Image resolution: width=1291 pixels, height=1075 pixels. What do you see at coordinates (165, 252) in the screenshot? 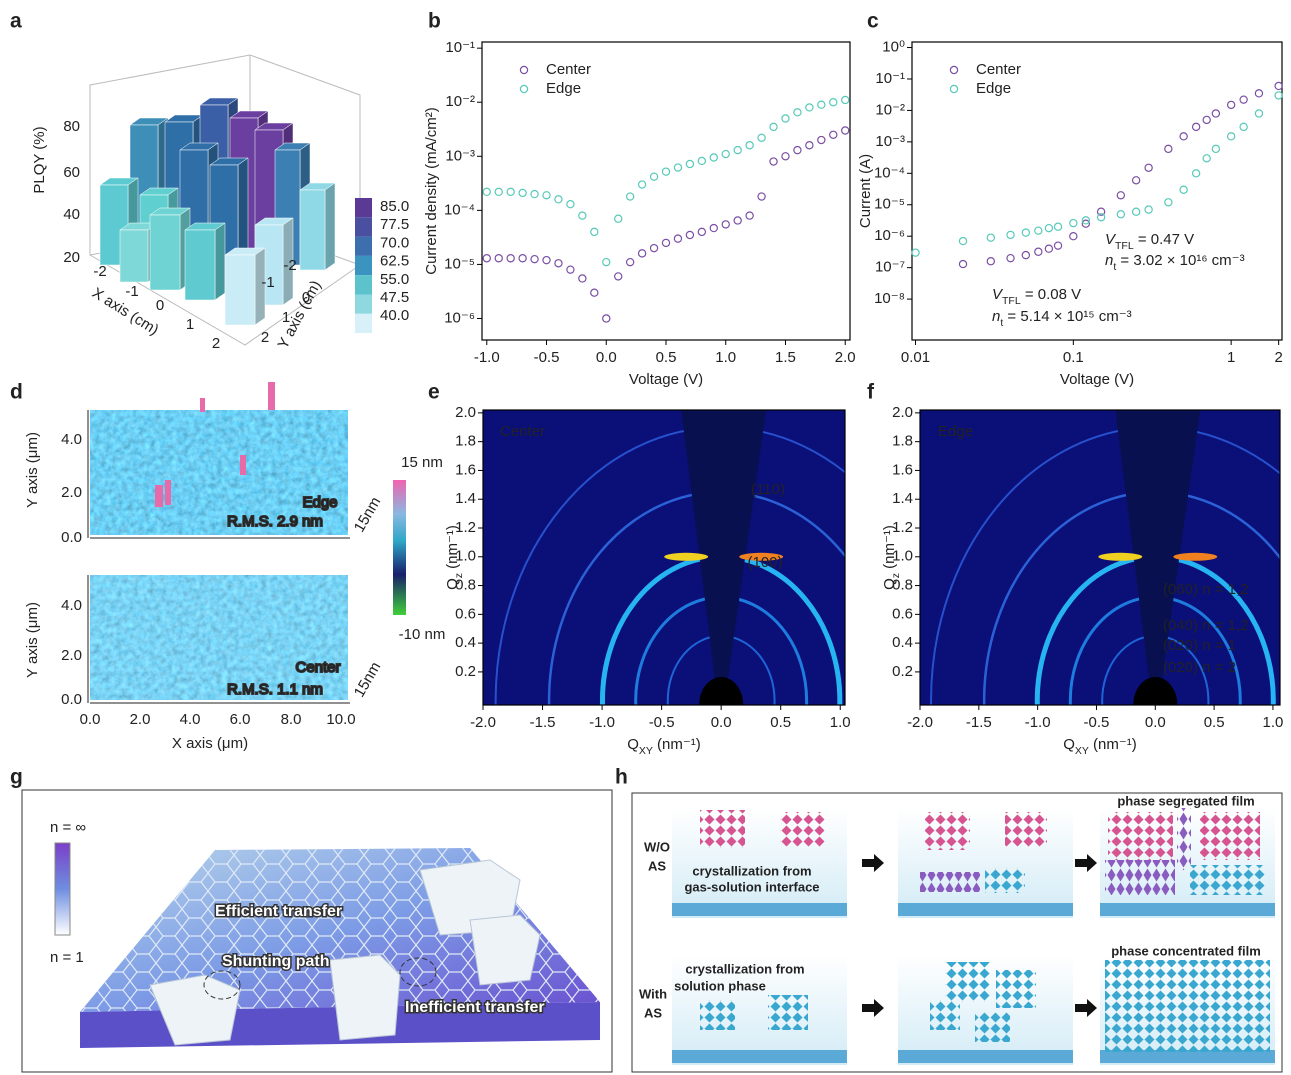
I see `bar-front` at bounding box center [165, 252].